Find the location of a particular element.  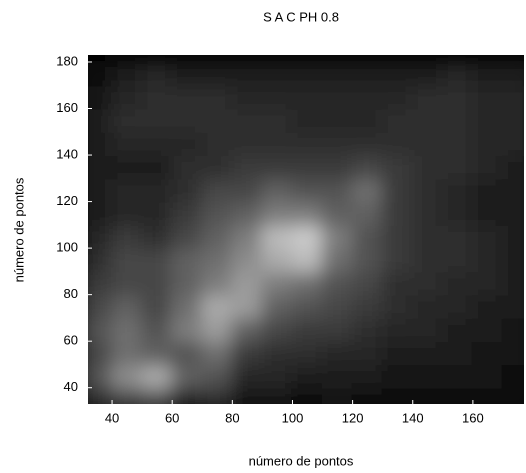

x-axis-label: número de pontos is located at coordinates (301, 460).